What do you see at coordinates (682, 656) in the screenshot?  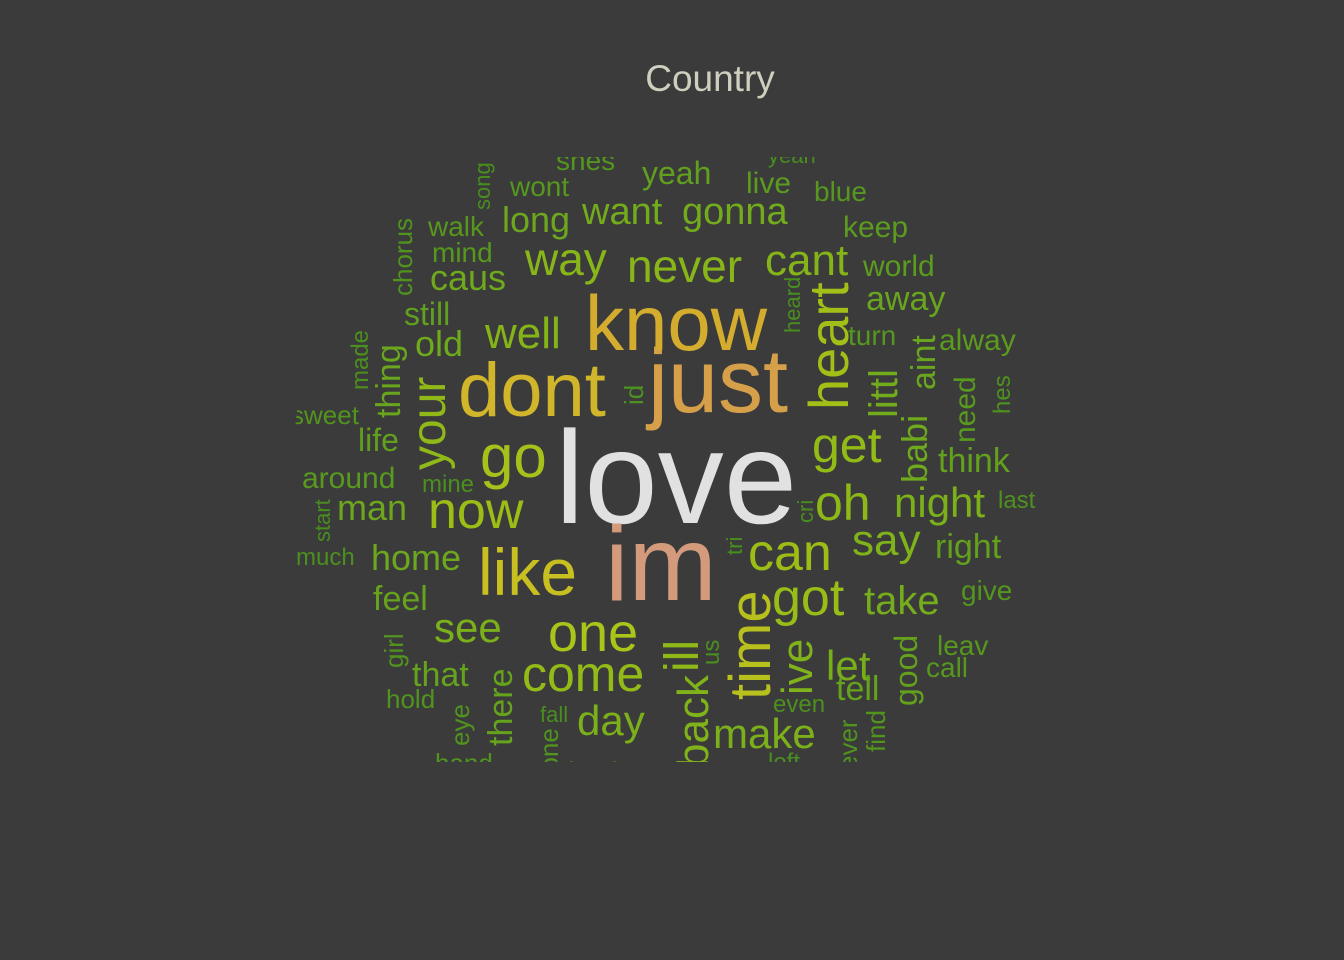 I see `word-ill: ill` at bounding box center [682, 656].